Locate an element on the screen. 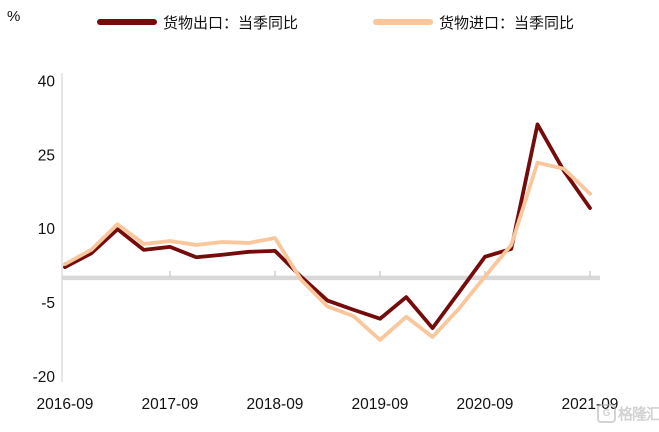 This screenshot has width=659, height=432. x-axis-tick-label: 2017-09 is located at coordinates (170, 404).